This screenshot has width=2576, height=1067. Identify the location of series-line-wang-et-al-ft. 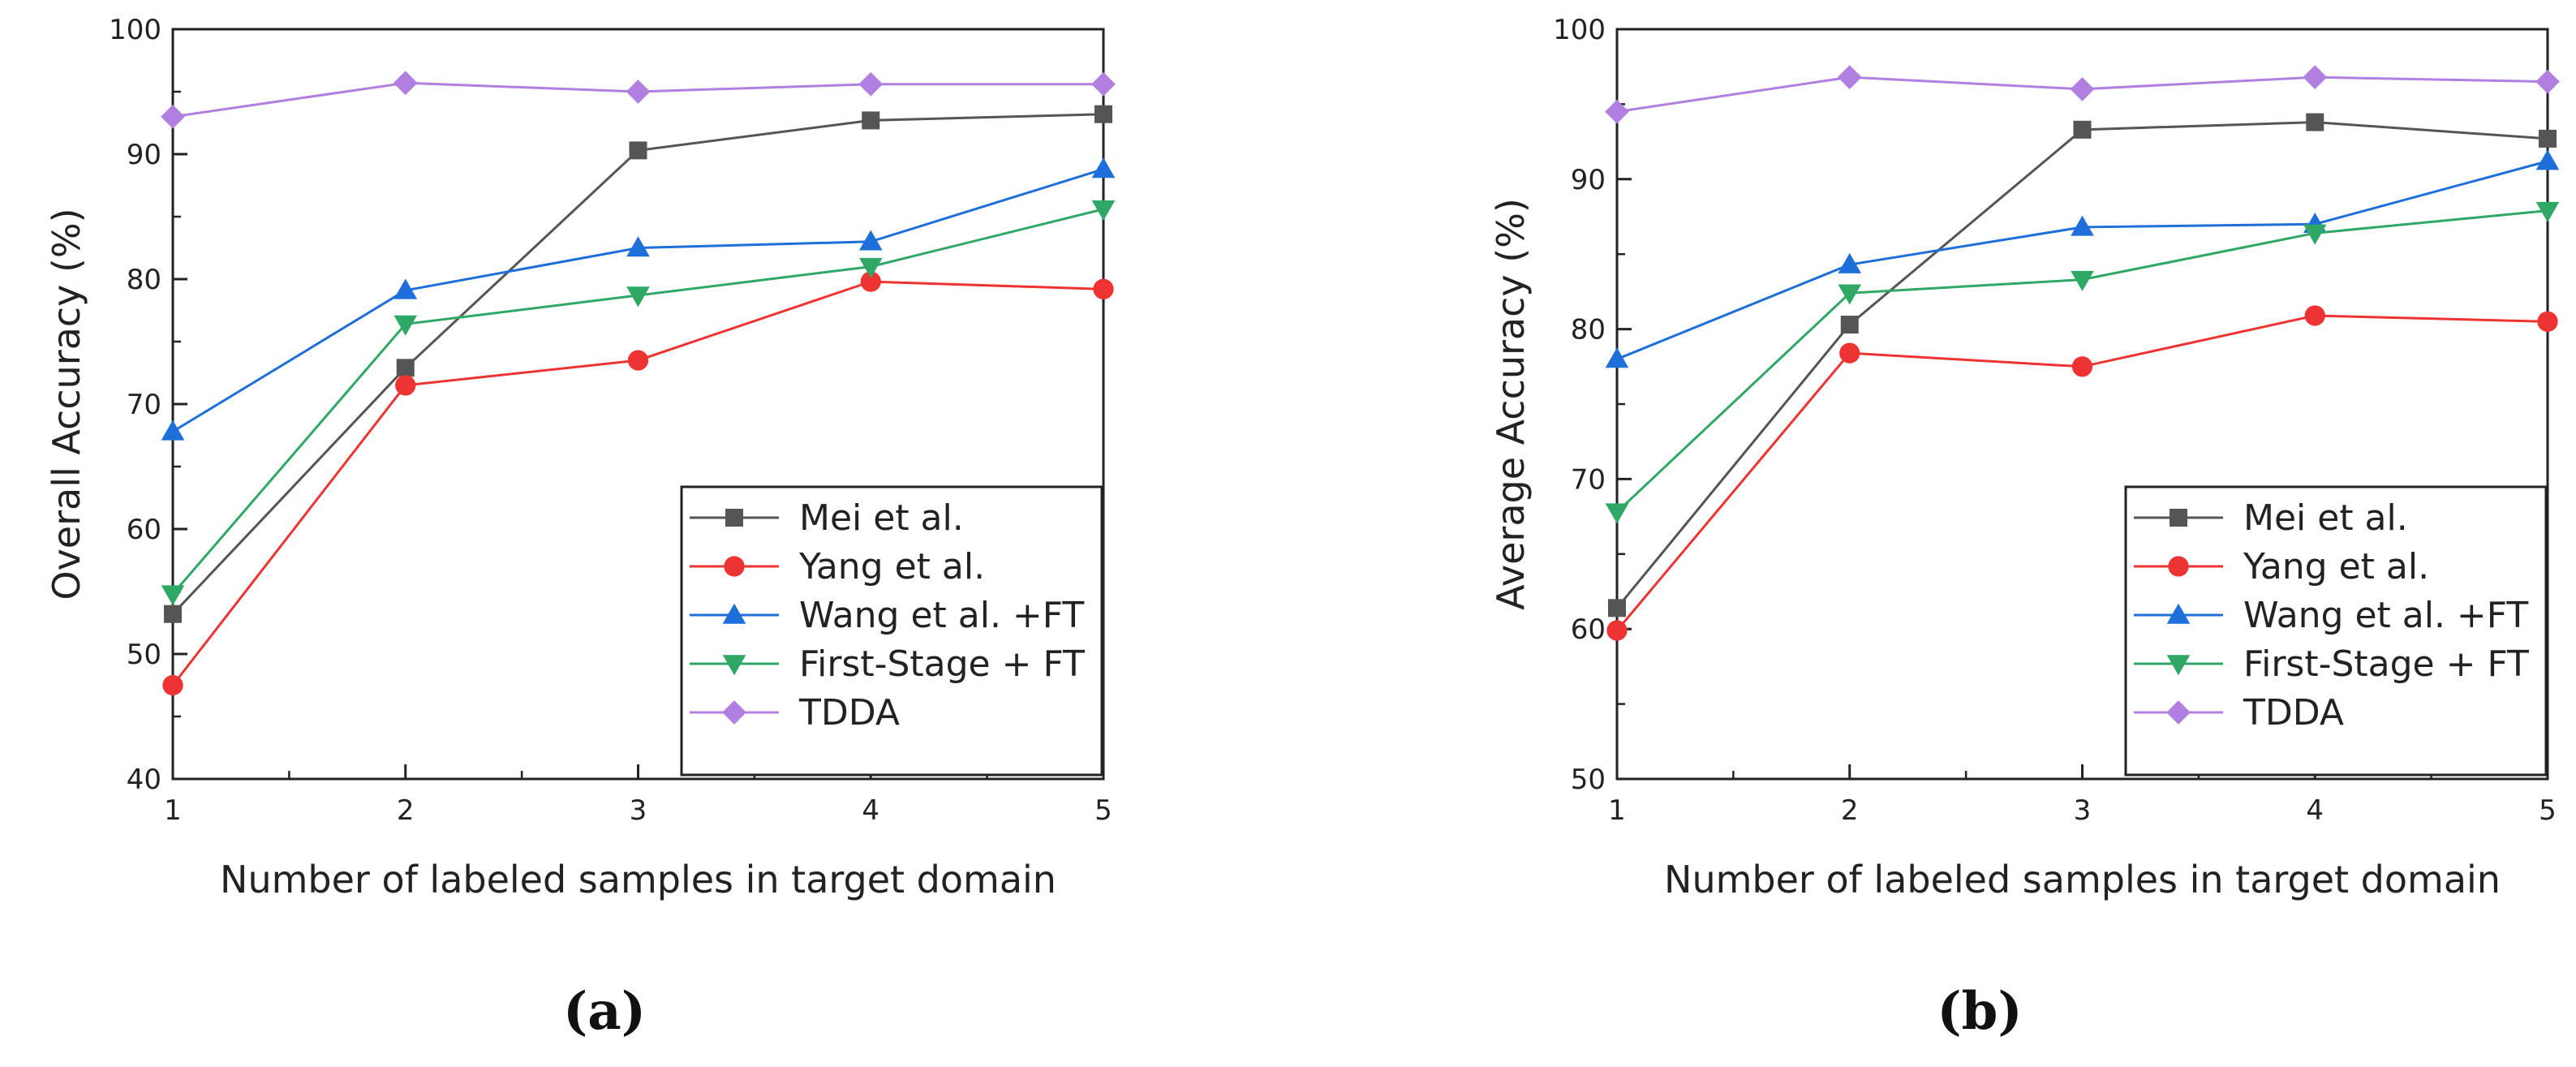
(2082, 260).